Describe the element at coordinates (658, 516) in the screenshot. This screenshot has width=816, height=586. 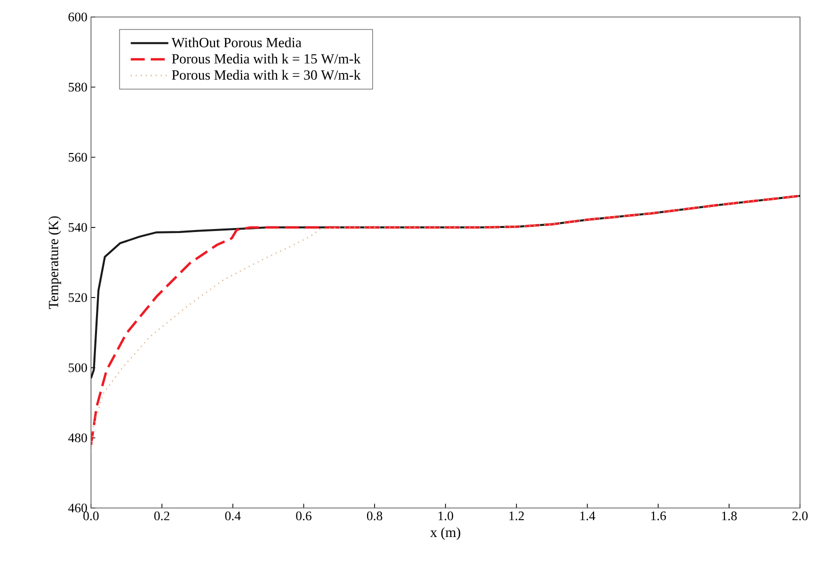
I see `x-tick-label: 1.6` at that location.